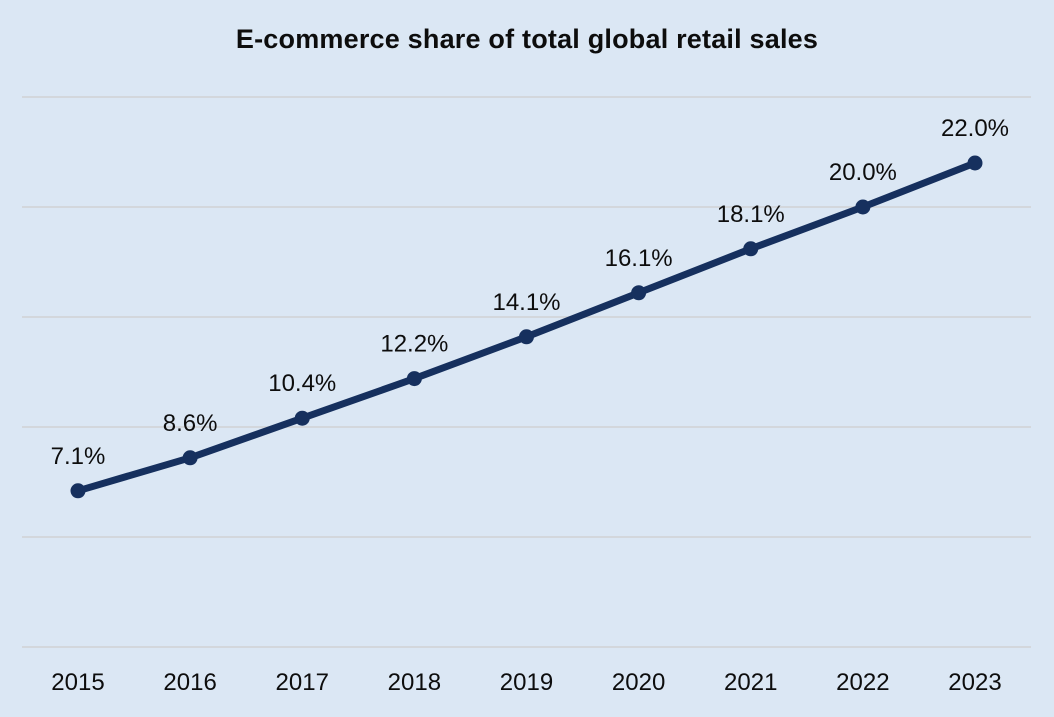  What do you see at coordinates (189, 682) in the screenshot?
I see `x-axis-label: 2016` at bounding box center [189, 682].